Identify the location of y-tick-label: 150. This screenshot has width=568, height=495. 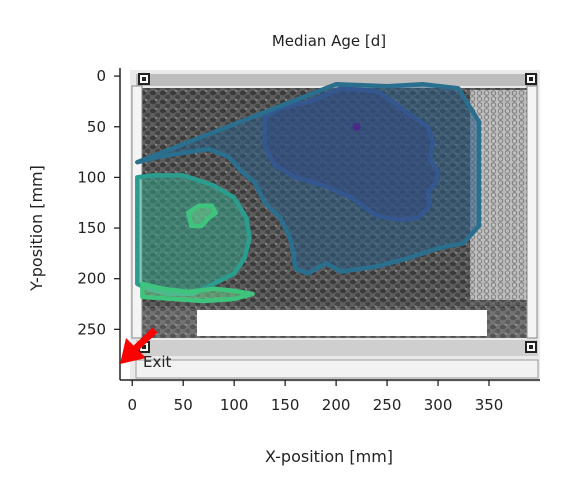
(91, 228).